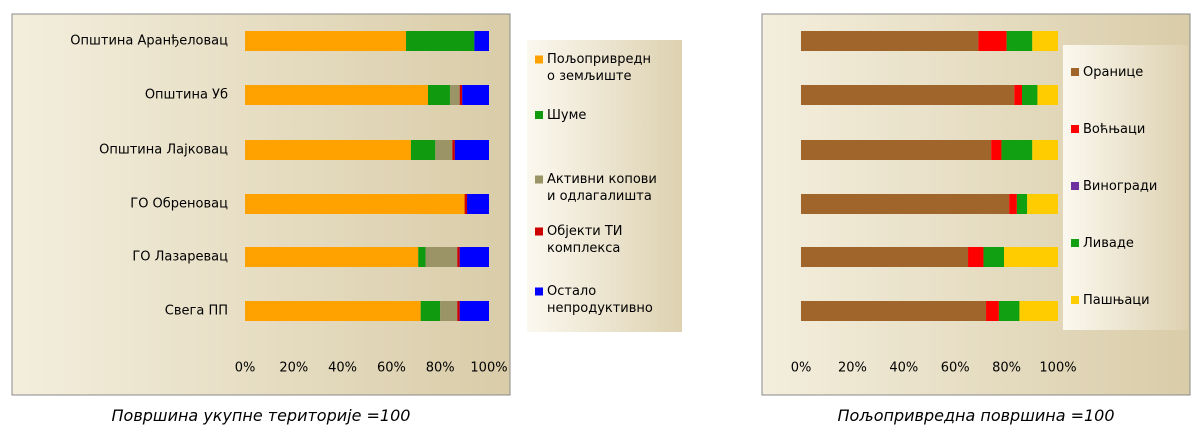 Image resolution: width=1200 pixels, height=436 pixels. I want to click on legend-label: Активни копови и одлагалишта, so click(602, 188).